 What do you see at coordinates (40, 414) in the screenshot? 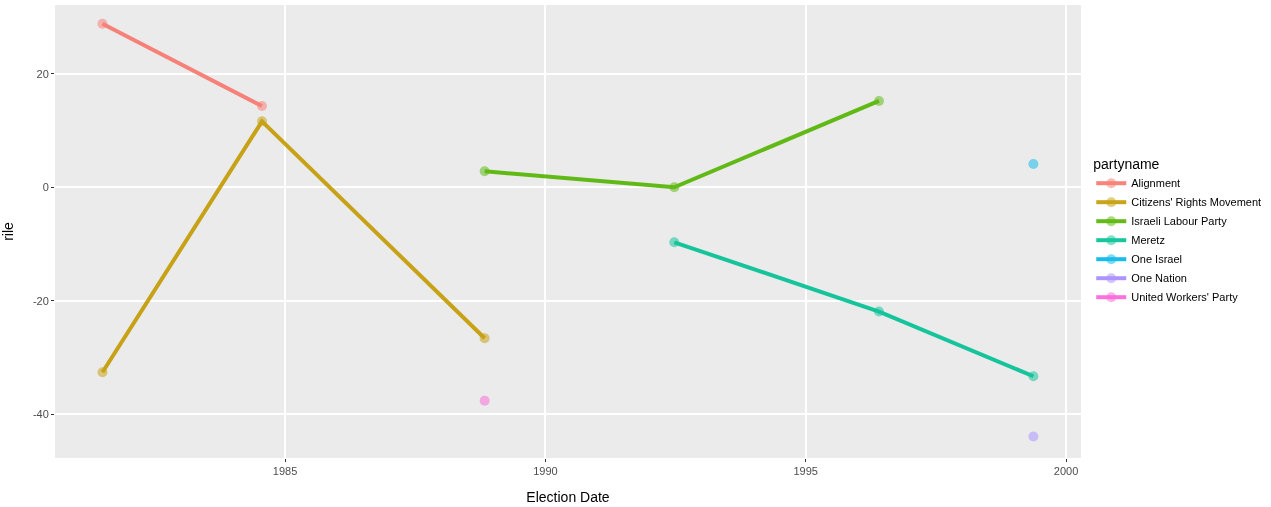
I see `y-tick-label: -40` at bounding box center [40, 414].